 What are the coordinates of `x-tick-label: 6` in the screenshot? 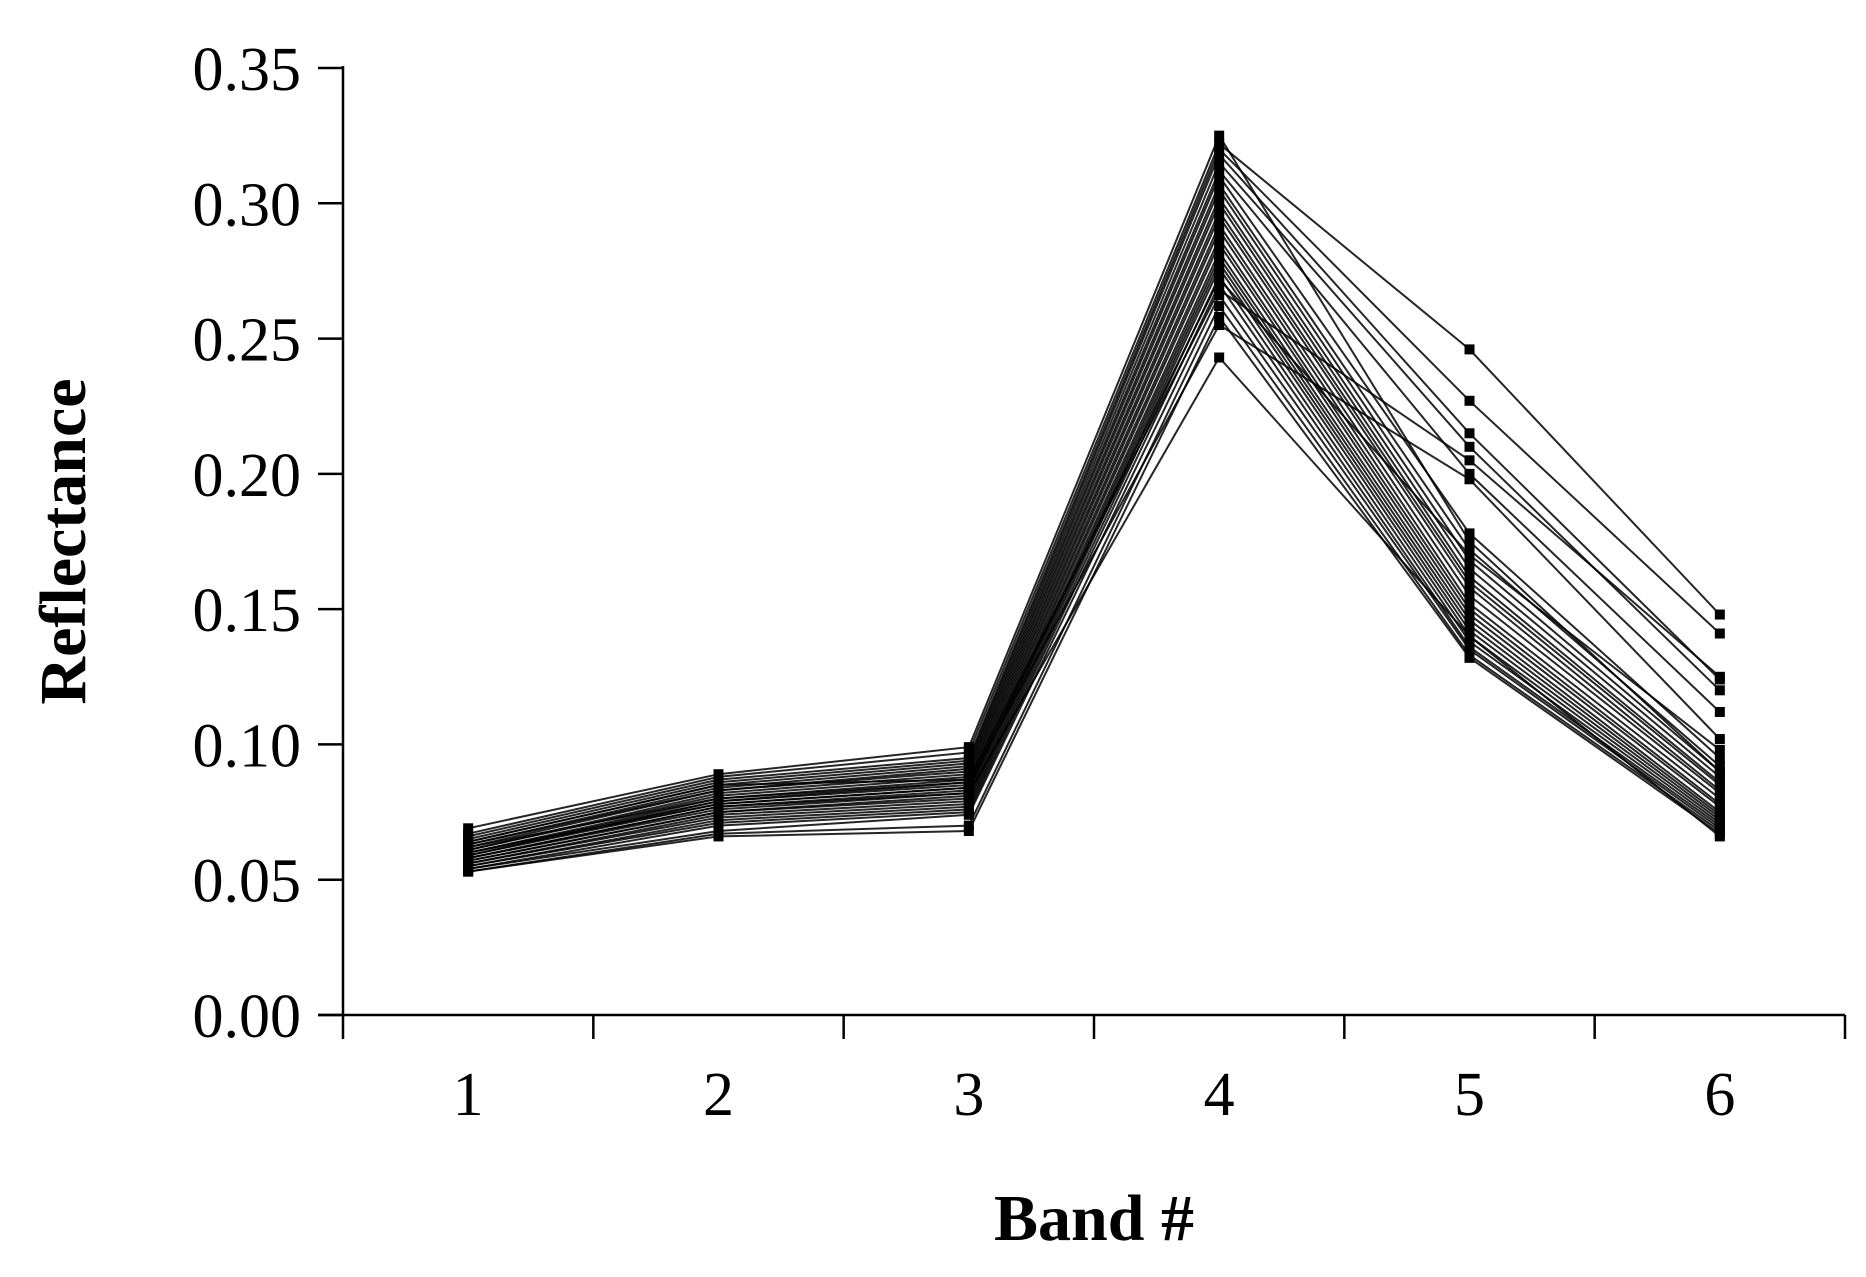 It's located at (1719, 1095).